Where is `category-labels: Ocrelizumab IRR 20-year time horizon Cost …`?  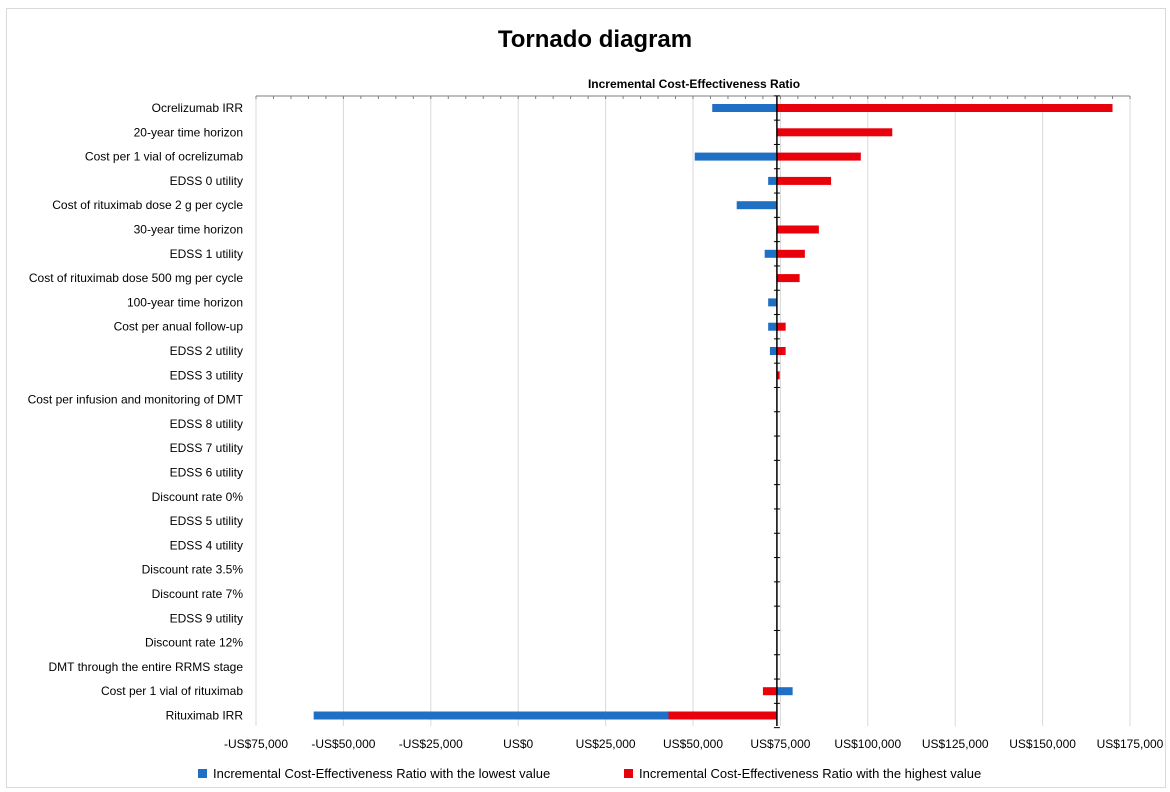
category-labels: Ocrelizumab IRR 20-year time horizon Cost … is located at coordinates (136, 412).